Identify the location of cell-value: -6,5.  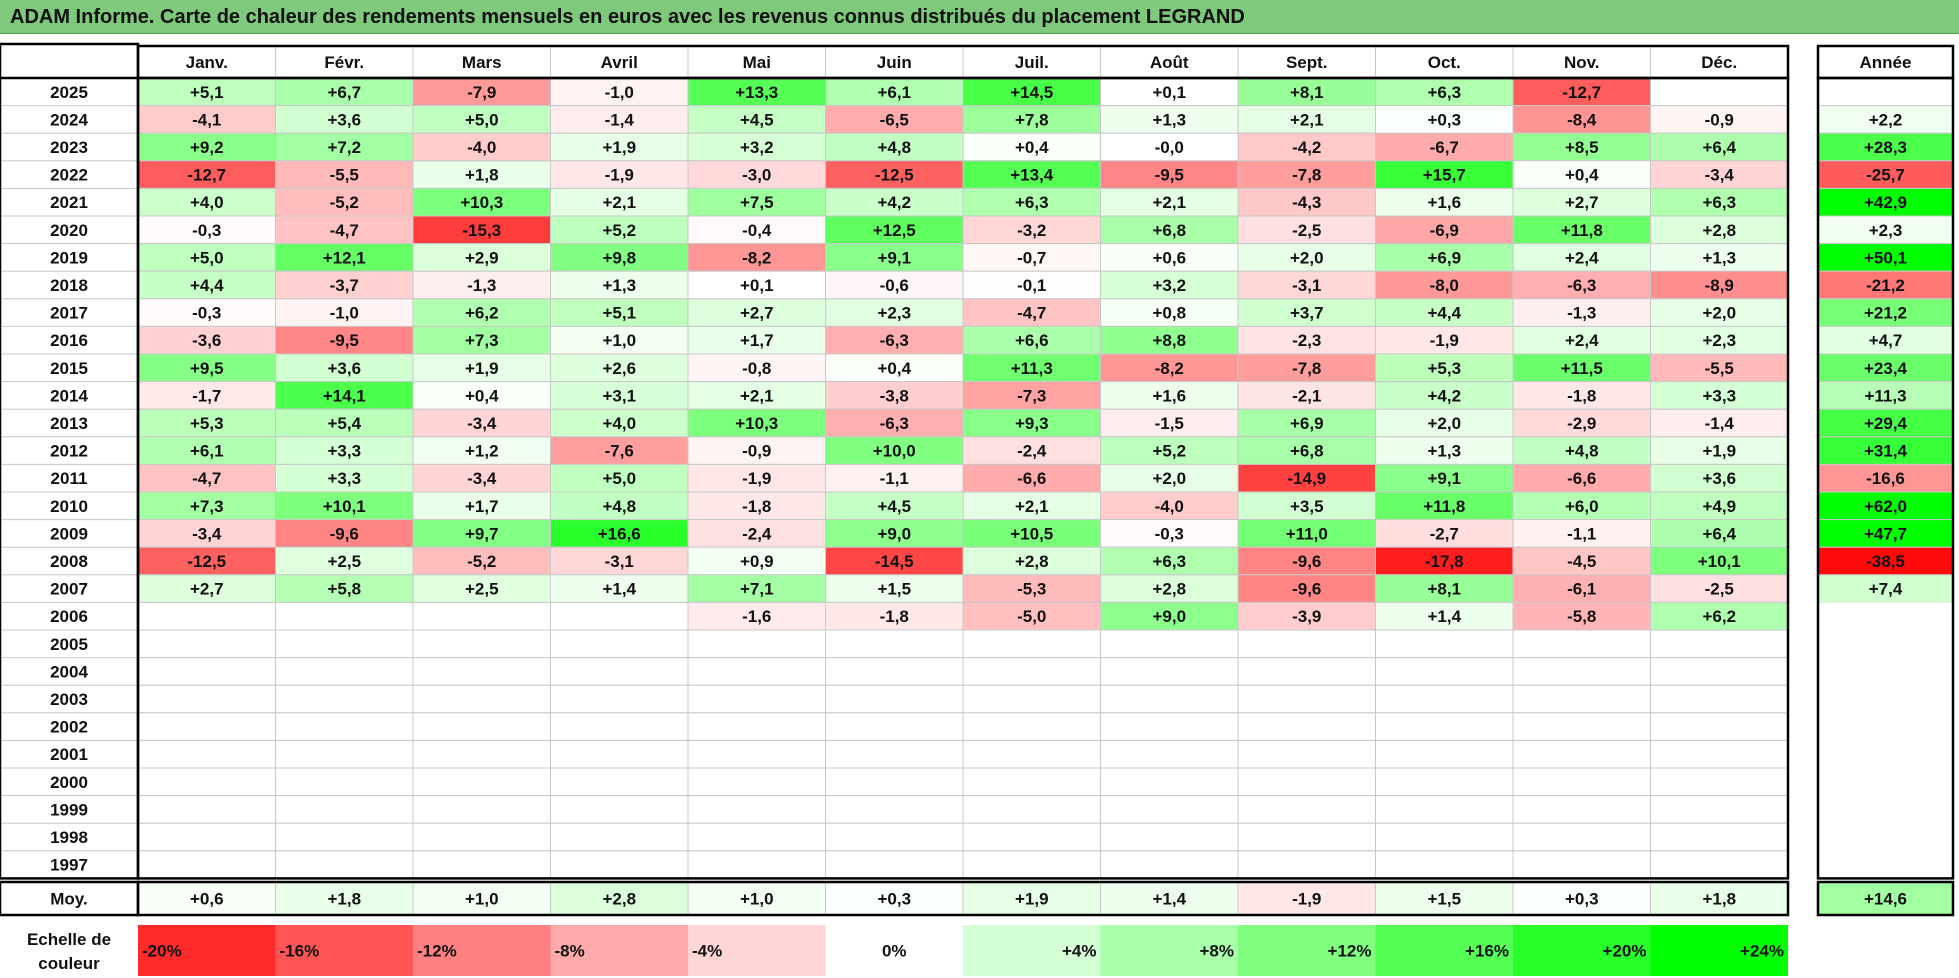
(894, 119).